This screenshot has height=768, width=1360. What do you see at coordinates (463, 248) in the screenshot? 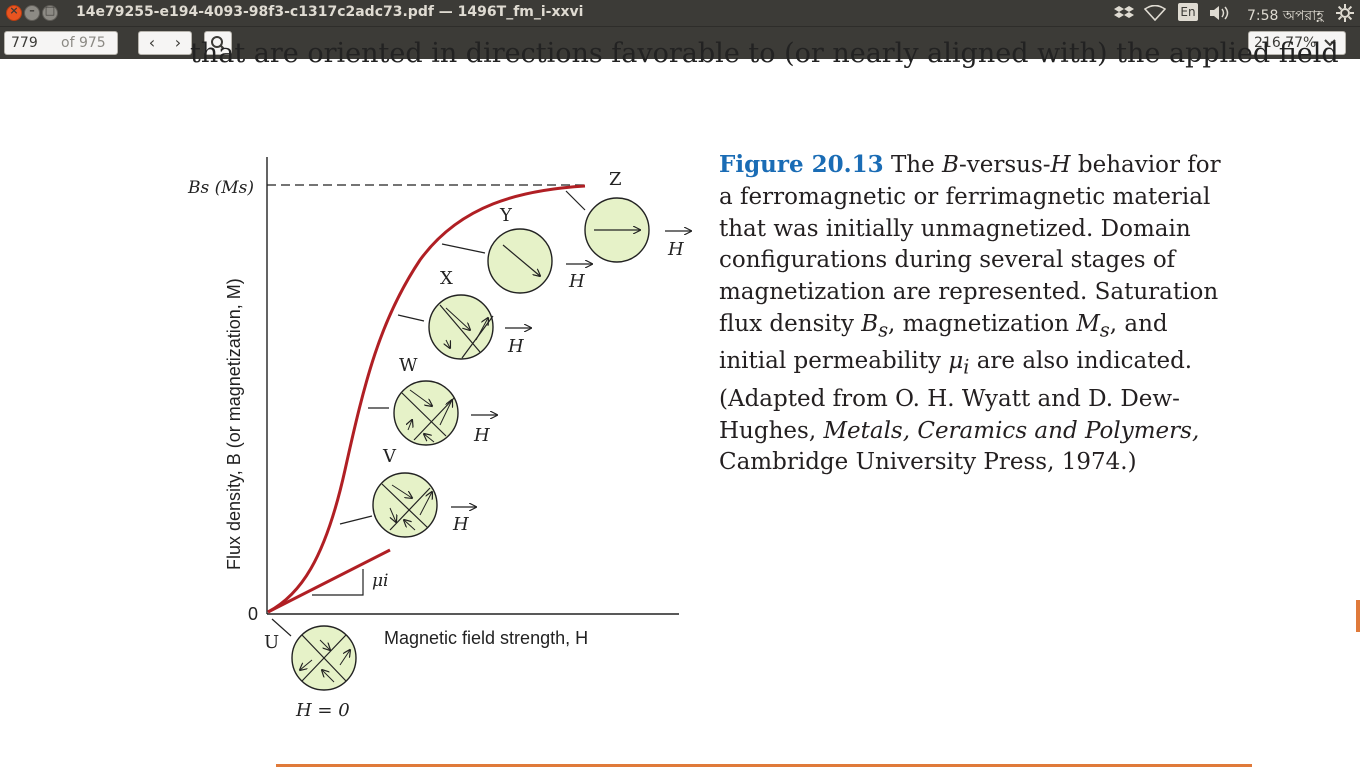
I see `leader-y` at bounding box center [463, 248].